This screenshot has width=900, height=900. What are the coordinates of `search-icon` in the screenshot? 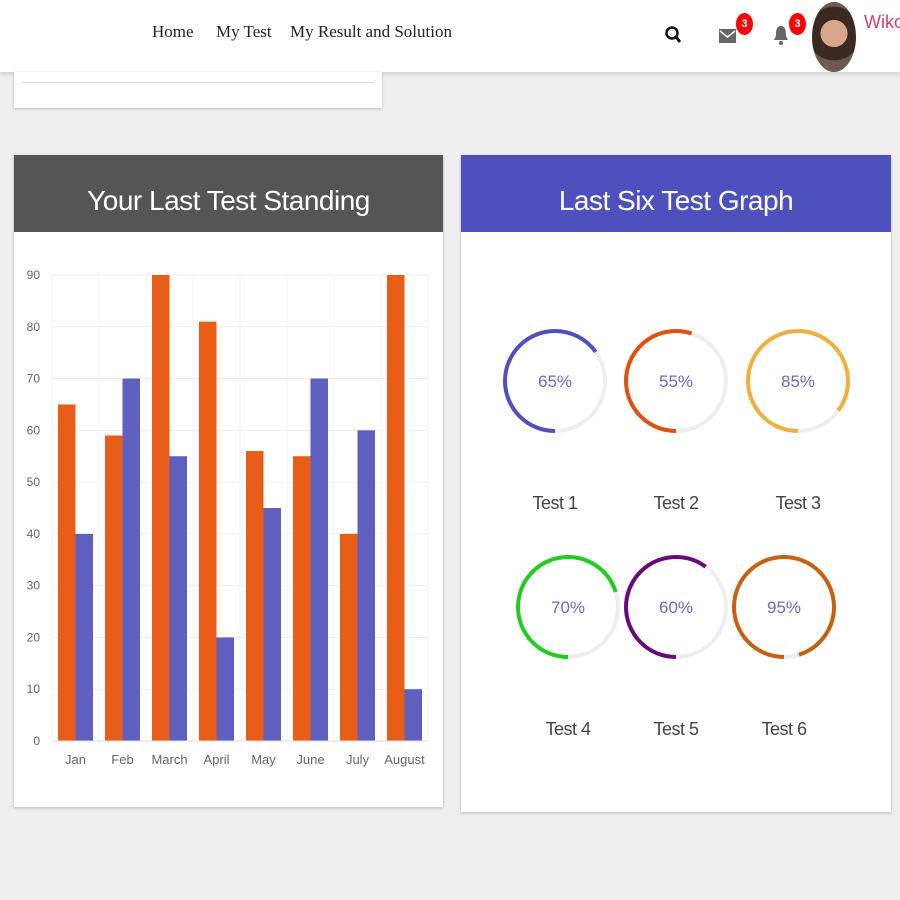 It's located at (673, 35).